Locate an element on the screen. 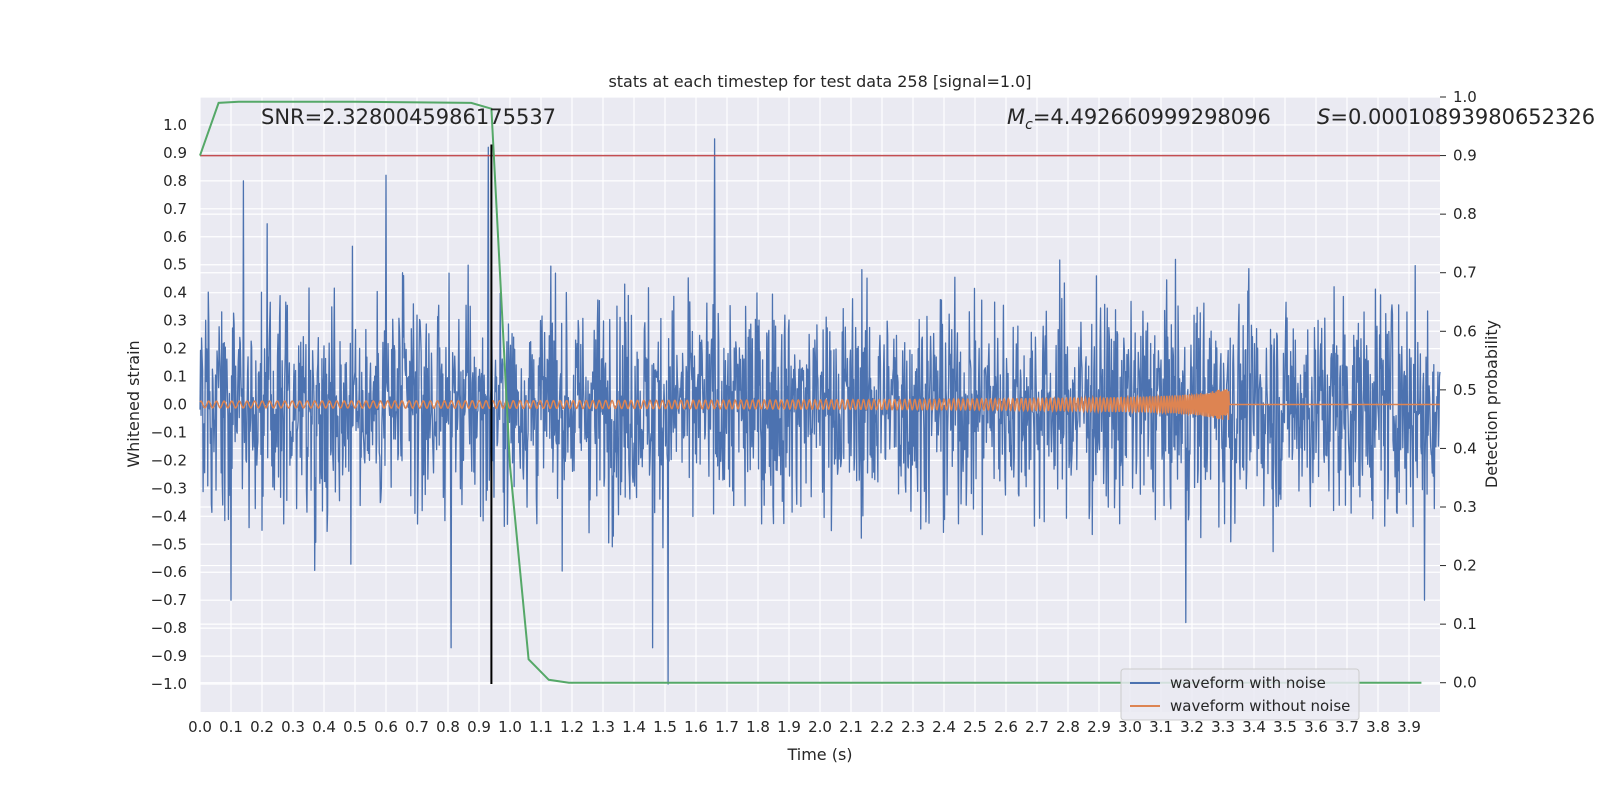  x-tick-label: 2.8 is located at coordinates (1068, 727).